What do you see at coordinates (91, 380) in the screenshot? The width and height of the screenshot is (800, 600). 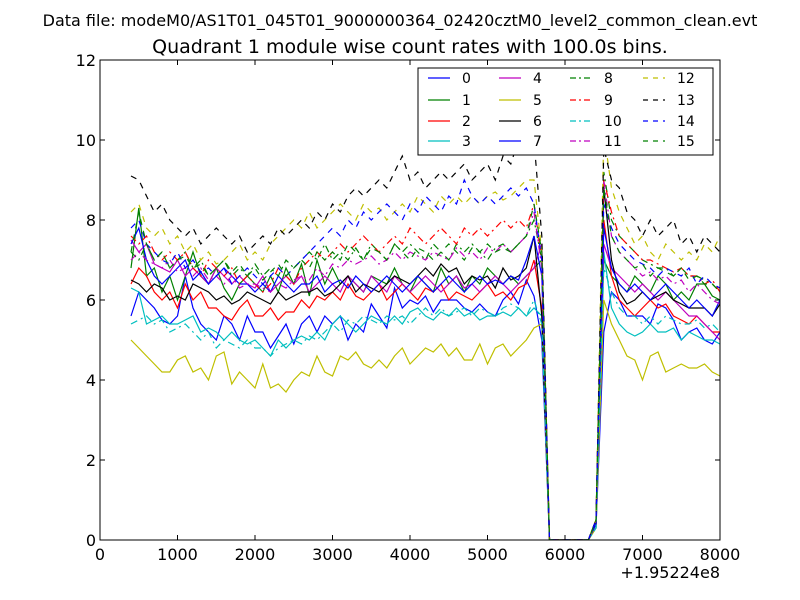 I see `y-tick-label: 4` at bounding box center [91, 380].